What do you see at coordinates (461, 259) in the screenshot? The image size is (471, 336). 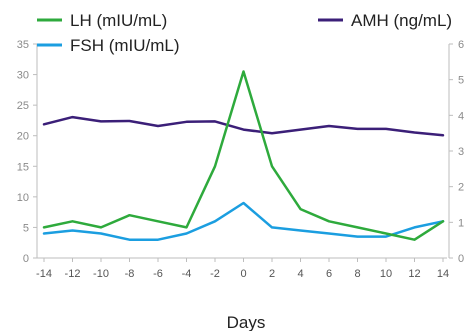 I see `y-right-tick-label: 0` at bounding box center [461, 259].